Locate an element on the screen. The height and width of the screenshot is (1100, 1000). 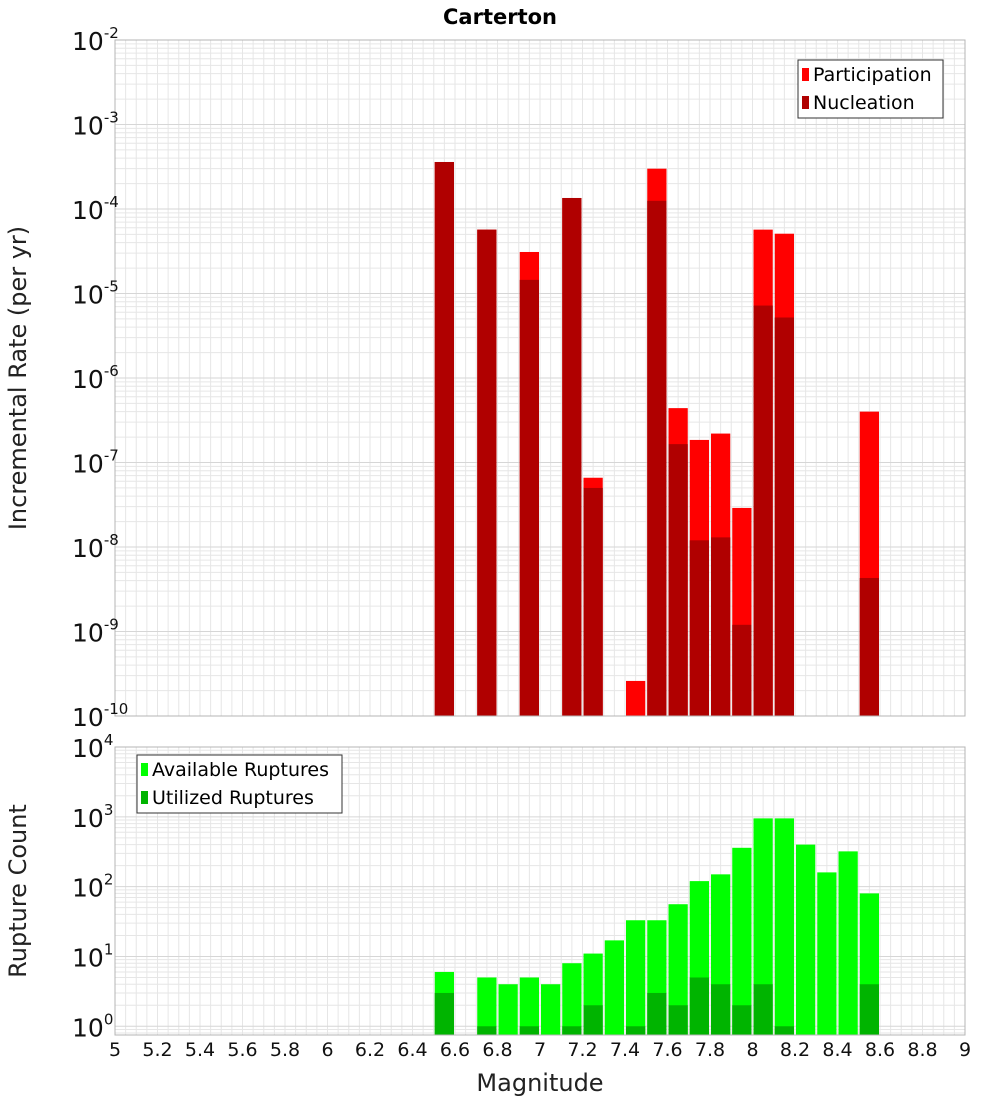
y-tick-label: 10⁻³ is located at coordinates (95, 125).